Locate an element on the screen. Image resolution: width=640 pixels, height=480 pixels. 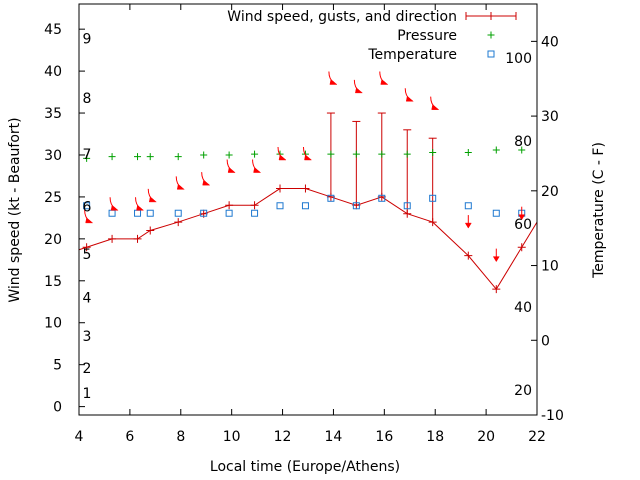
fahrenheit-label: 40 is located at coordinates (523, 308).